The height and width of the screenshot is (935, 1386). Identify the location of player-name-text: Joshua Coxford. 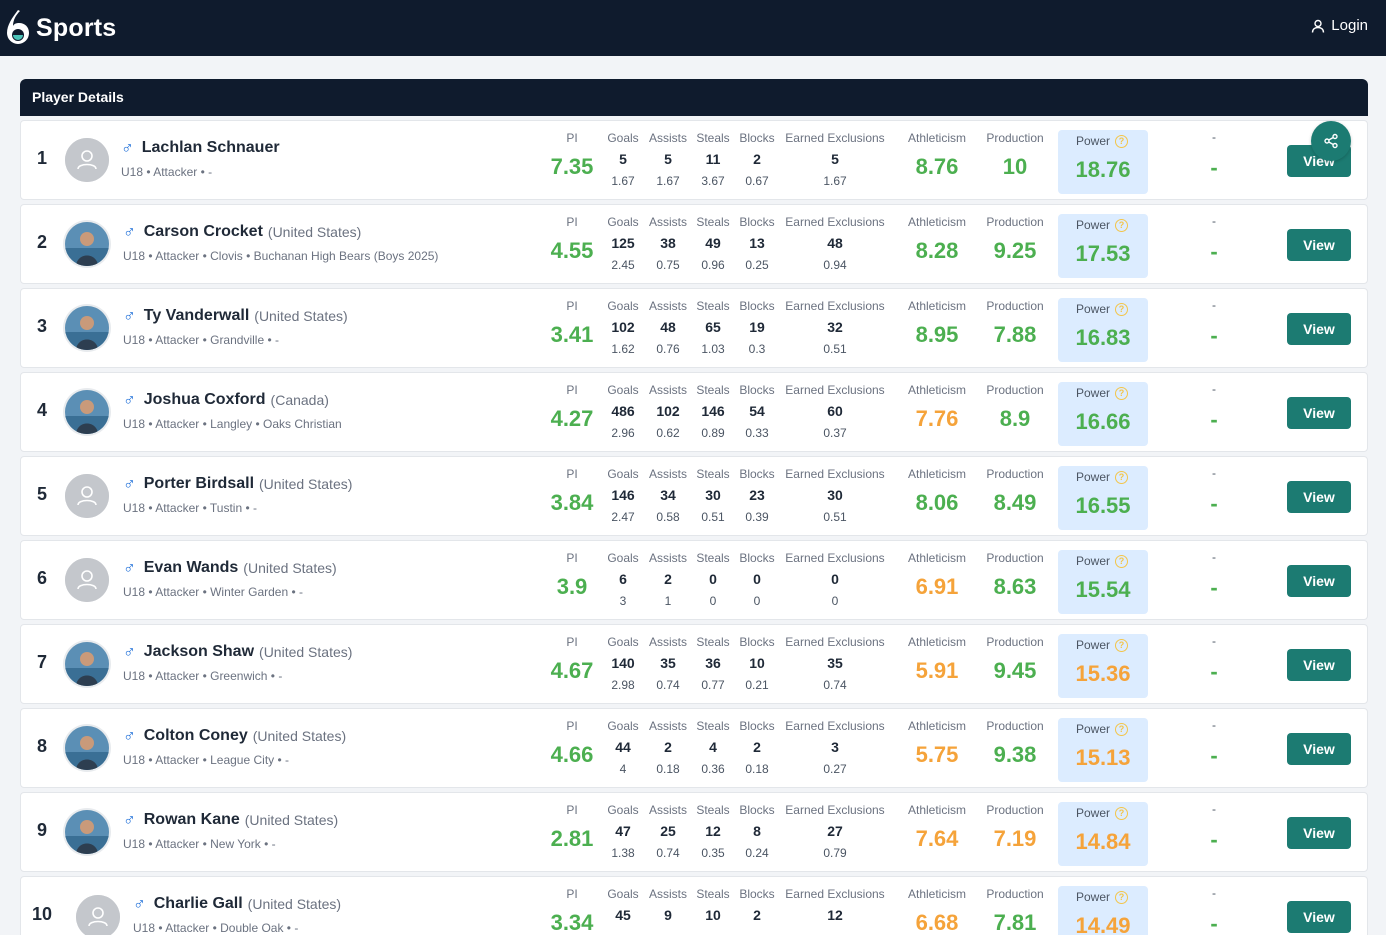
(204, 399).